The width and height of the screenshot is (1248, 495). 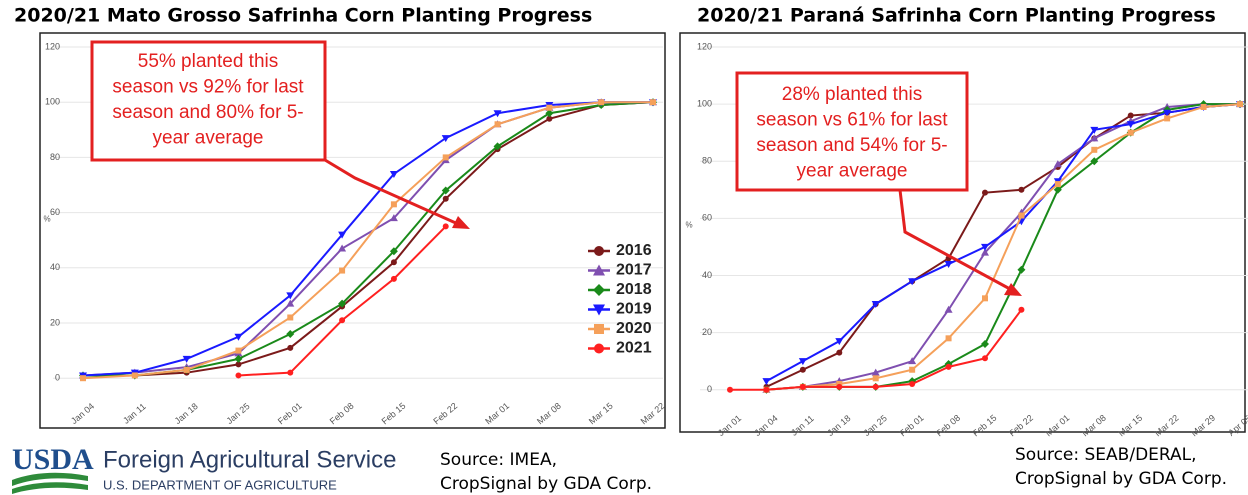 What do you see at coordinates (634, 270) in the screenshot?
I see `legend-label: 2017` at bounding box center [634, 270].